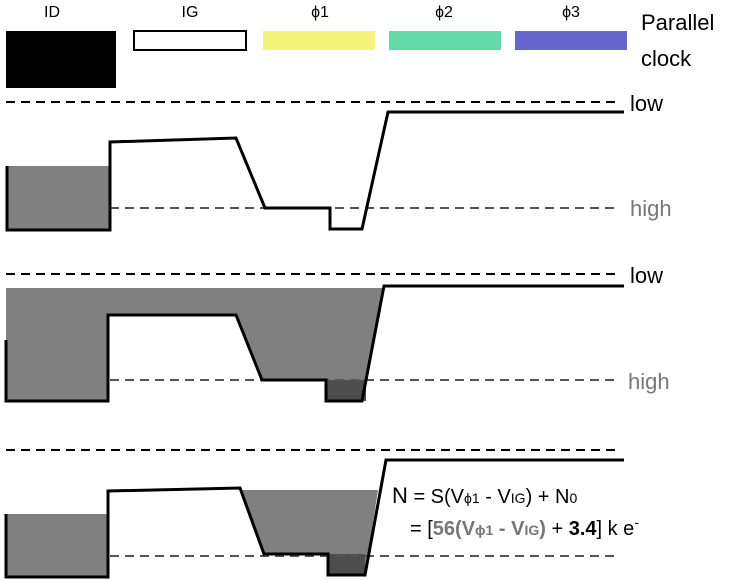 This screenshot has width=739, height=581. I want to click on eq-phi: ϕ1, so click(472, 498).